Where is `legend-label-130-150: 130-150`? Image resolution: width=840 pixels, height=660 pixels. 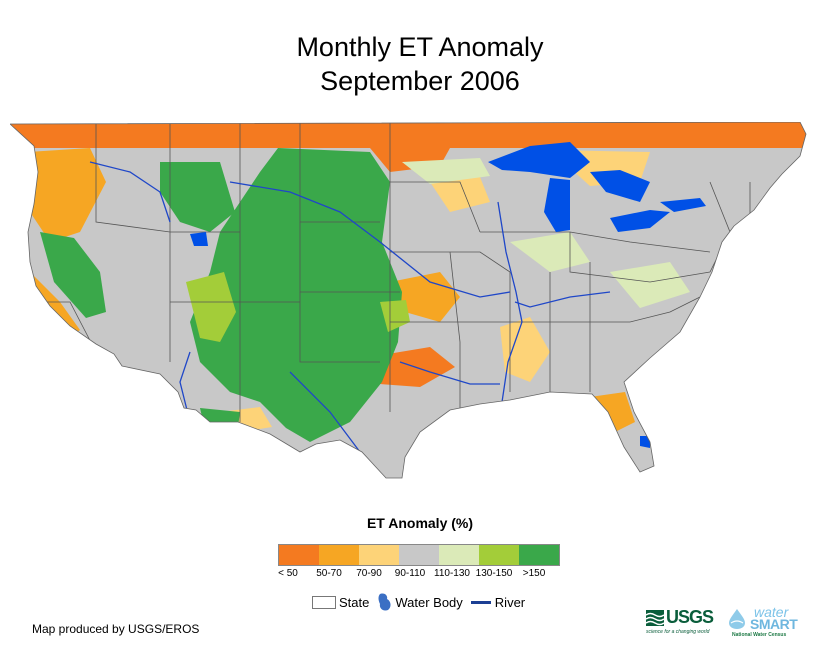 legend-label-130-150: 130-150 is located at coordinates (494, 573).